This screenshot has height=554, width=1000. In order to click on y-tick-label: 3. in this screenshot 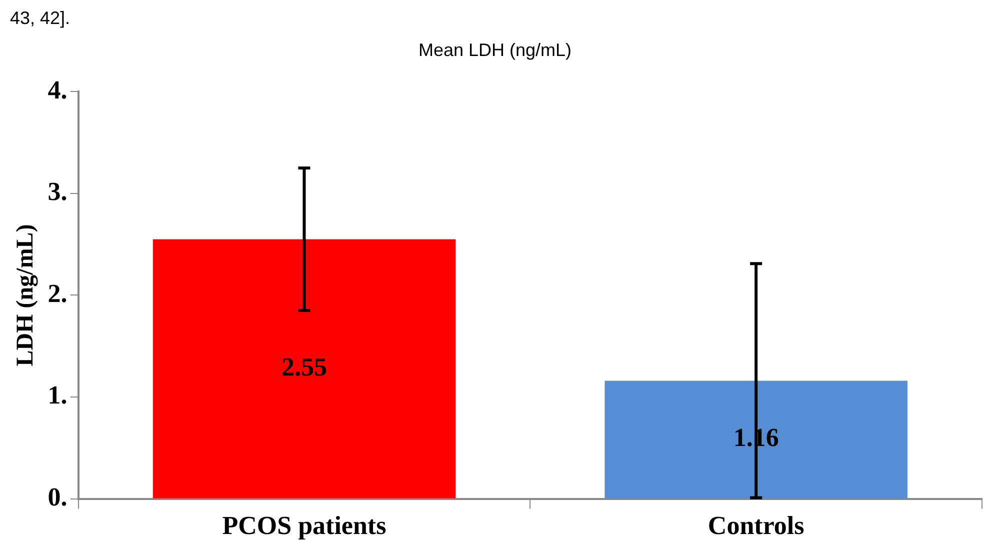, I will do `click(58, 191)`.